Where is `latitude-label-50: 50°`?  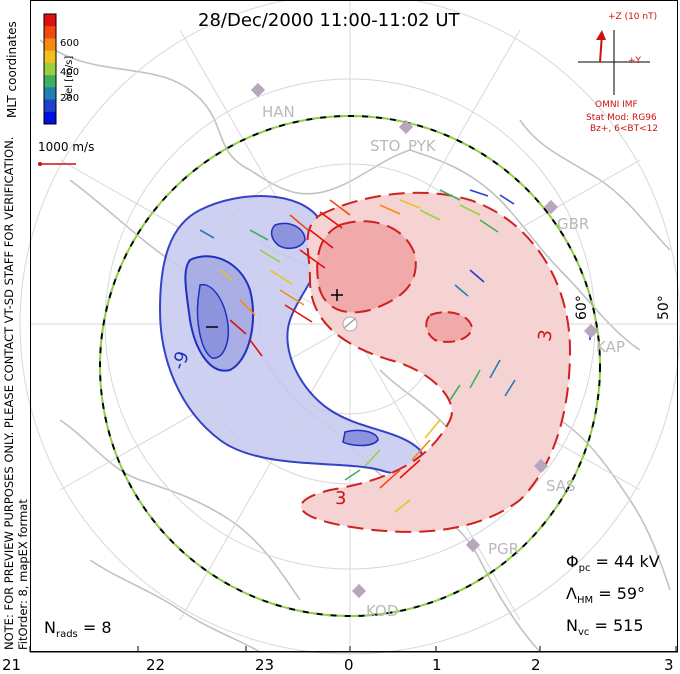 latitude-label-50: 50° is located at coordinates (664, 307).